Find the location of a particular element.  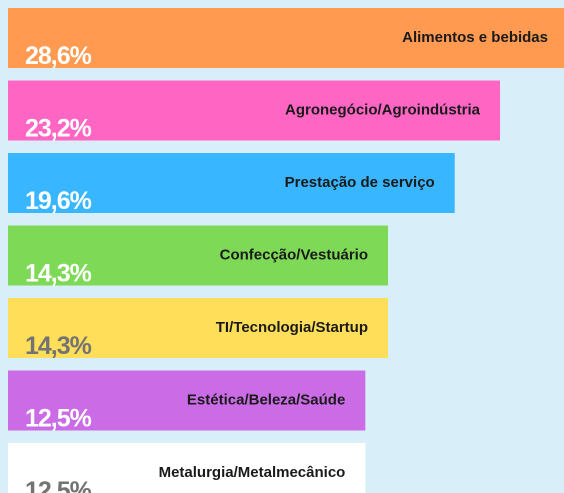

category-label: TI/Tecnologia/Startup is located at coordinates (292, 327).